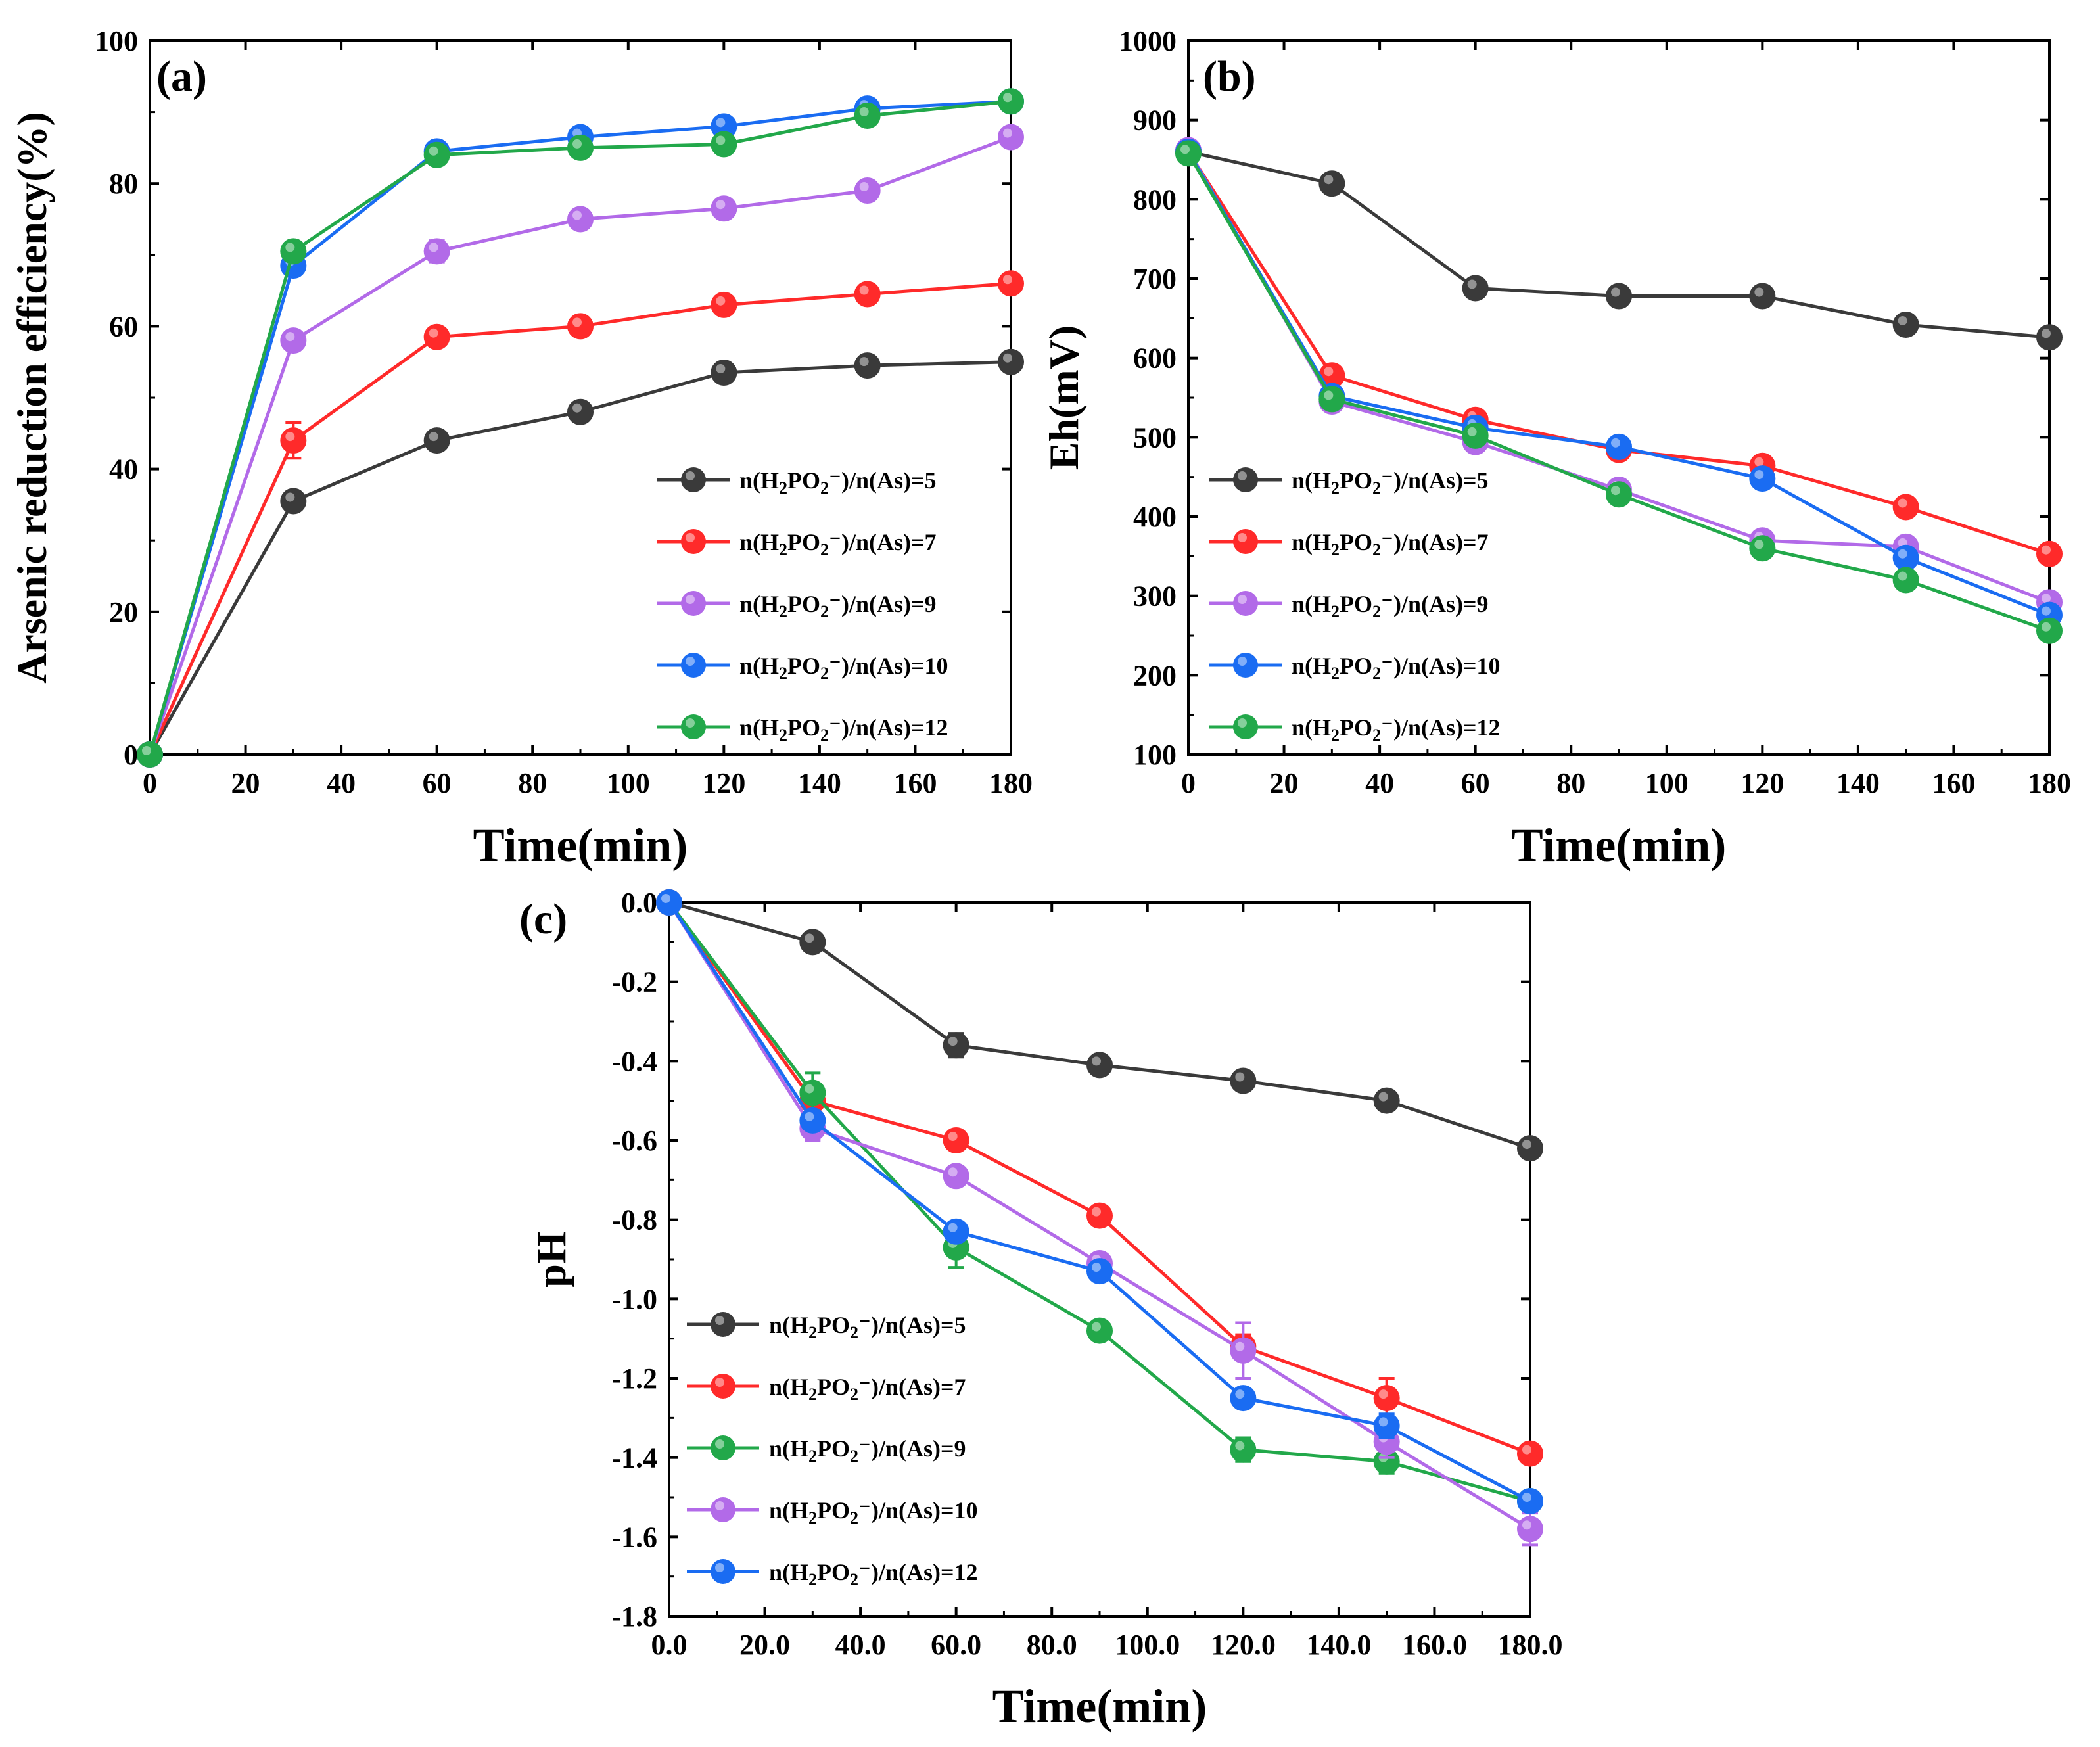  Describe the element at coordinates (116, 41) in the screenshot. I see `y-tick-label: 100` at that location.